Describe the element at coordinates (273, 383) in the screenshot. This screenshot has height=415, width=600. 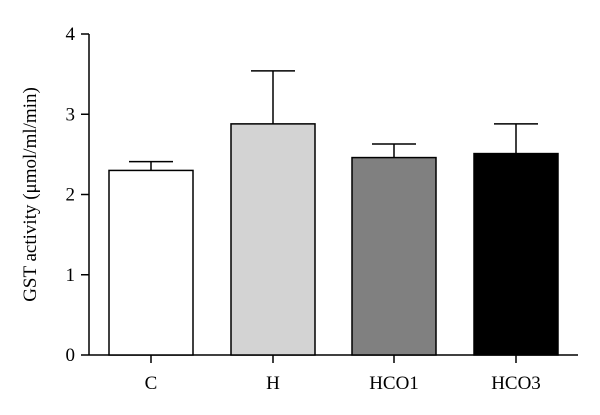
I see `category-label: H` at that location.